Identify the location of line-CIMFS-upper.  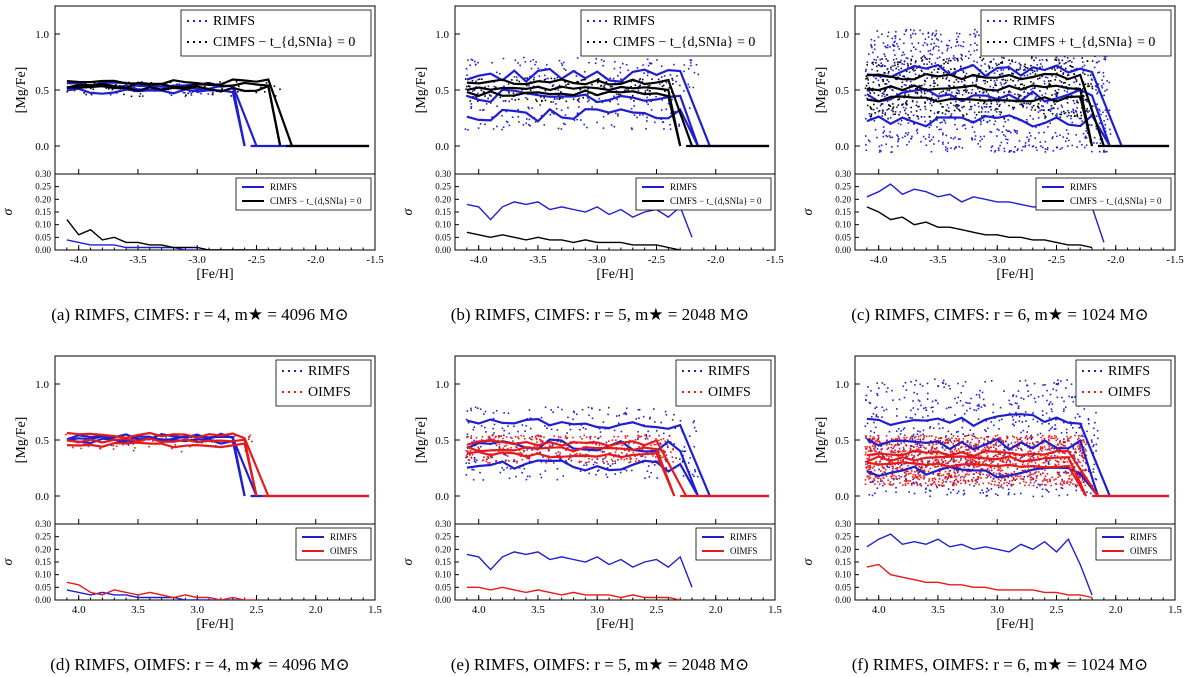
(180, 112).